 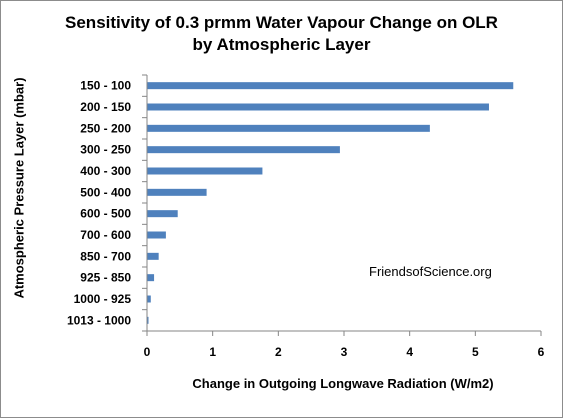 What do you see at coordinates (105, 192) in the screenshot?
I see `y-tick-label: 500 - 400` at bounding box center [105, 192].